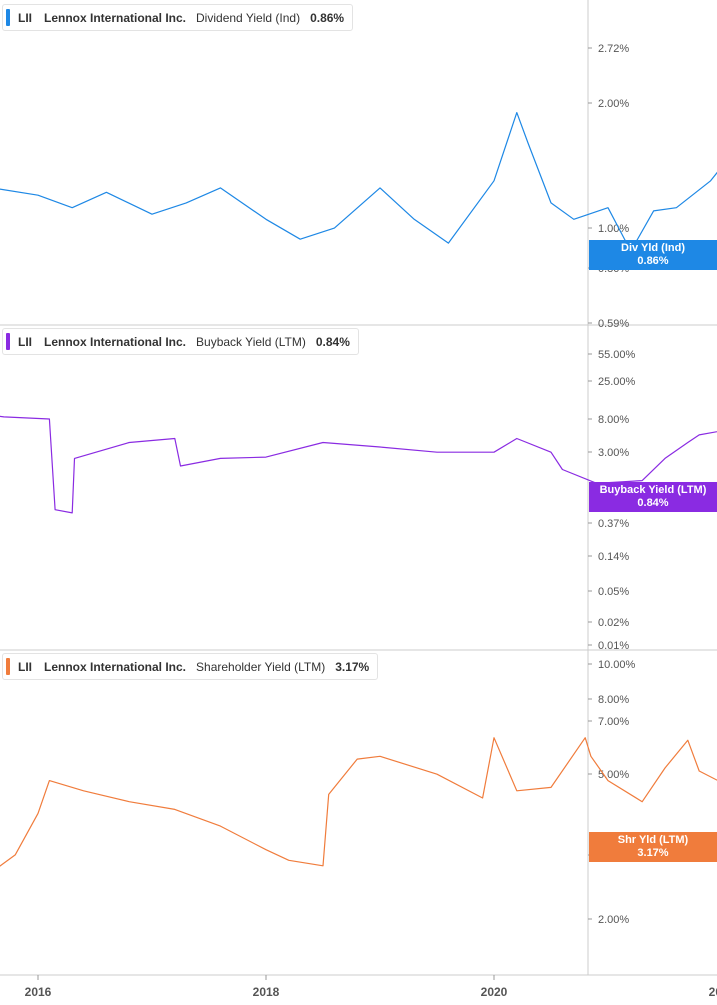 The height and width of the screenshot is (1005, 717). I want to click on series-line-shareholder, so click(358, 802).